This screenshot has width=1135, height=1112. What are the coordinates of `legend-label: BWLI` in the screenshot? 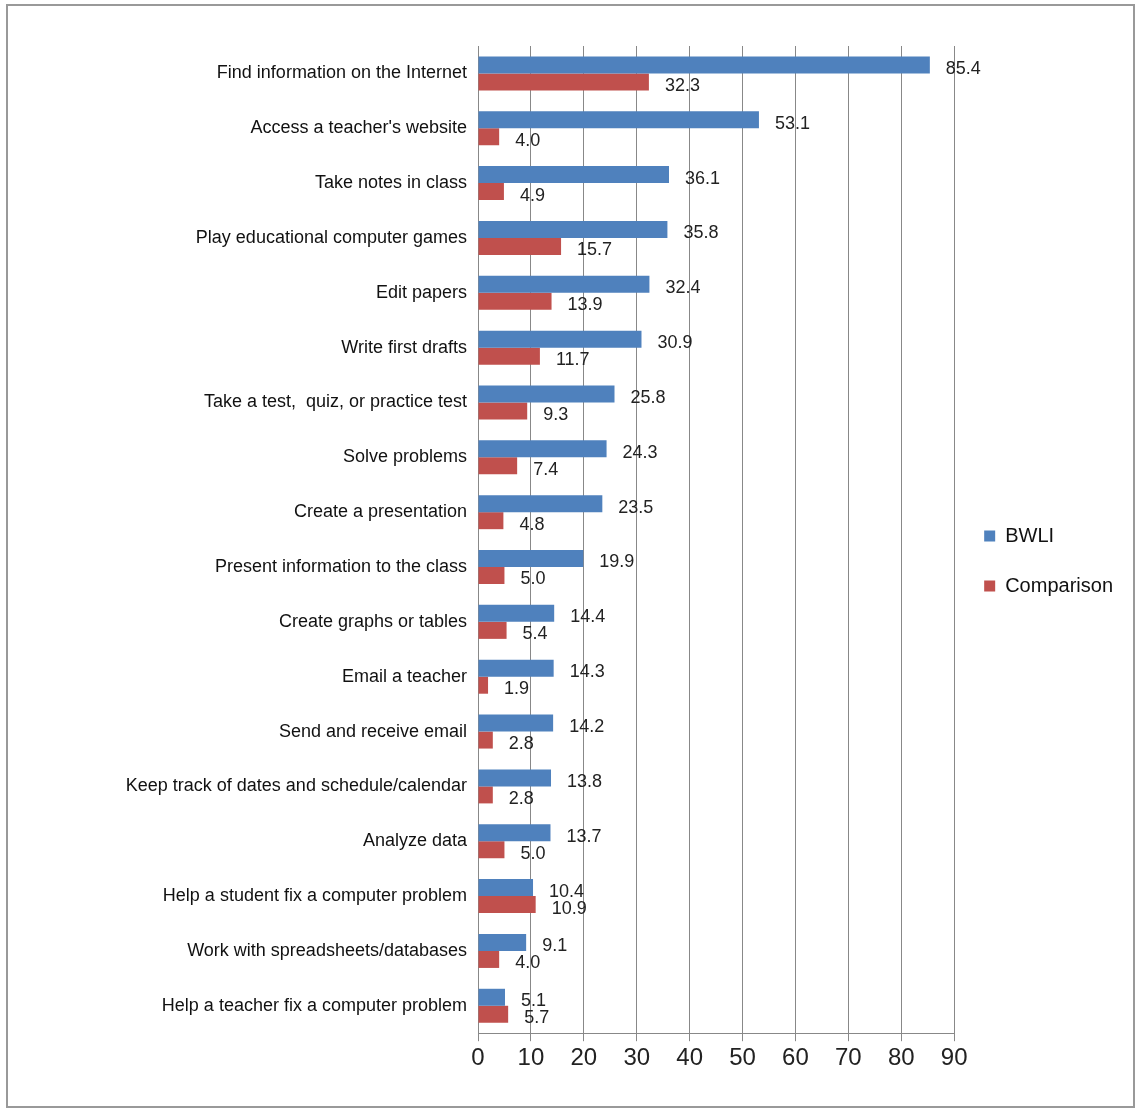 It's located at (1030, 534).